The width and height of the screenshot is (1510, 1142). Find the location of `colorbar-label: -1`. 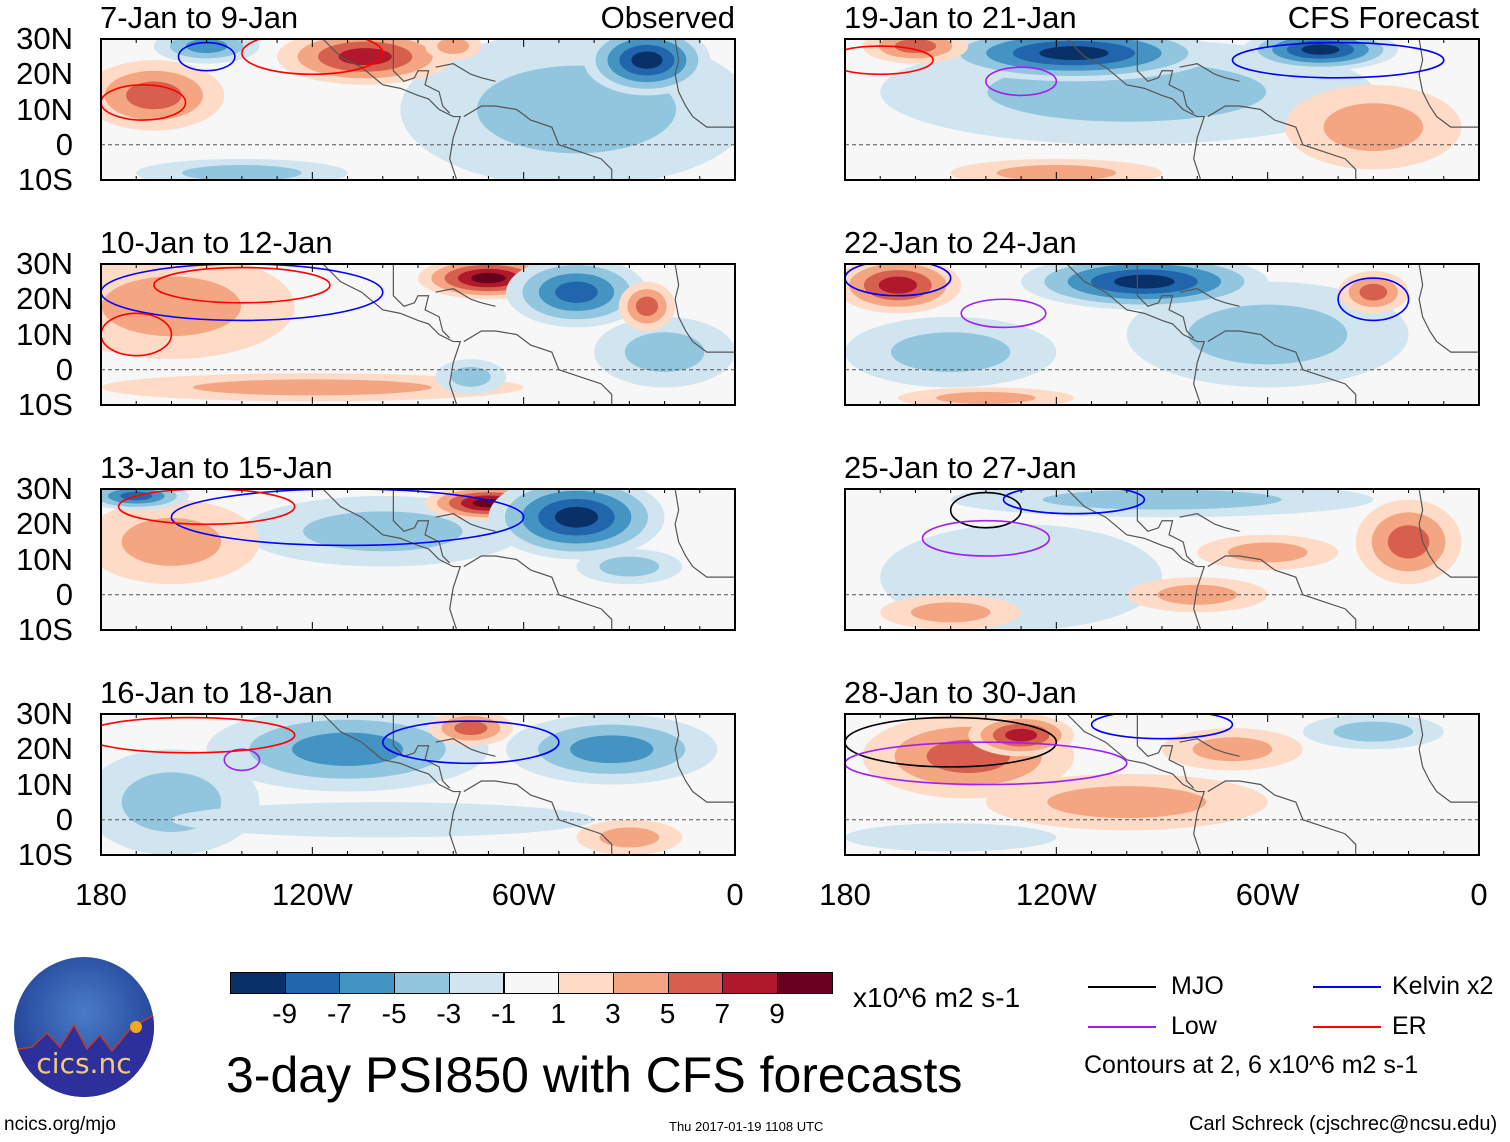

colorbar-label: -1 is located at coordinates (503, 1013).